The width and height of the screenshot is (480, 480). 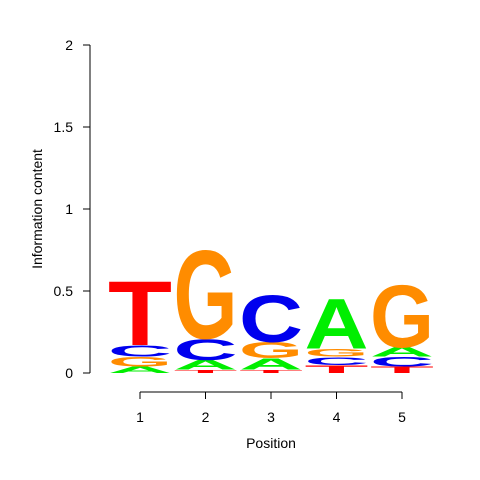 What do you see at coordinates (140, 417) in the screenshot?
I see `x-tick-label: 1` at bounding box center [140, 417].